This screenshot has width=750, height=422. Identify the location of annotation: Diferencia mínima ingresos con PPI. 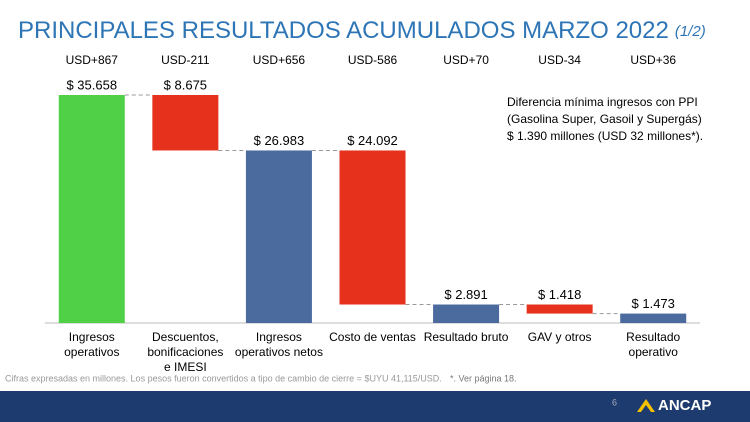
(602, 102).